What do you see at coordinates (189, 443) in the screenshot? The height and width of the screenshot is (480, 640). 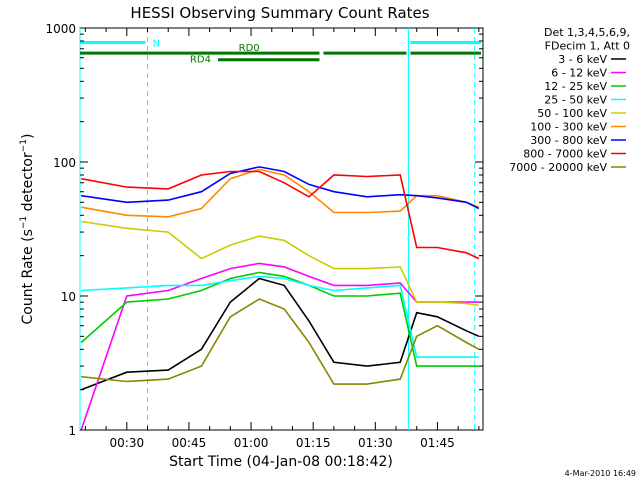 I see `x-tick-label: 00:45` at bounding box center [189, 443].